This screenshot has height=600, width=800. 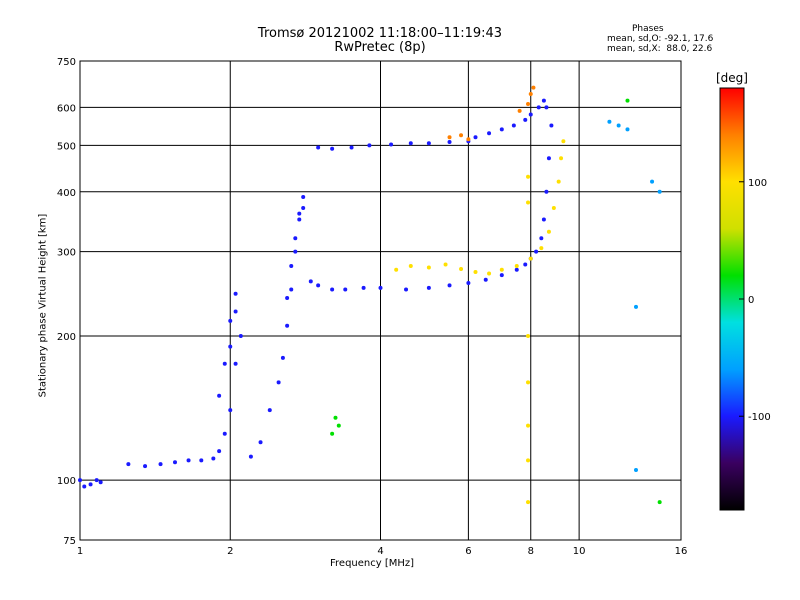 What do you see at coordinates (372, 563) in the screenshot?
I see `x-axis-label: Frequency [MHz]` at bounding box center [372, 563].